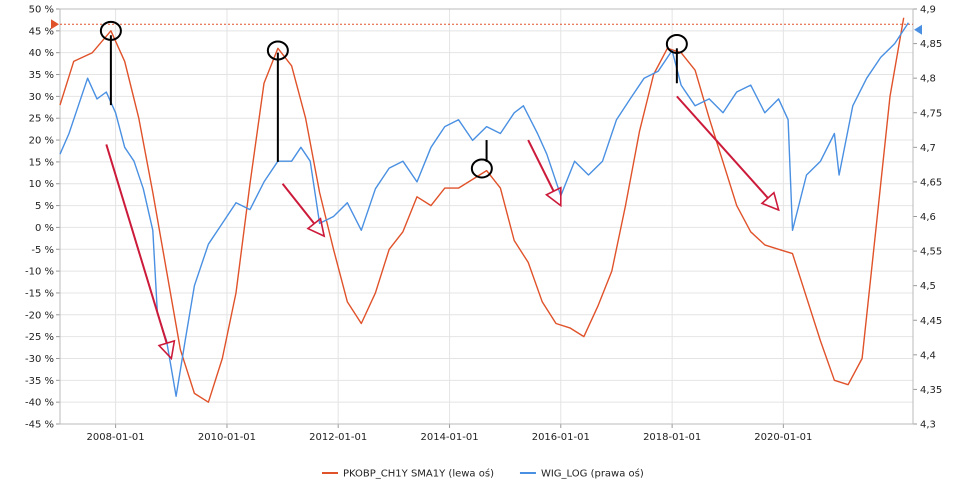 This screenshot has height=500, width=965. I want to click on left-tick-label: 10 %, so click(41, 184).